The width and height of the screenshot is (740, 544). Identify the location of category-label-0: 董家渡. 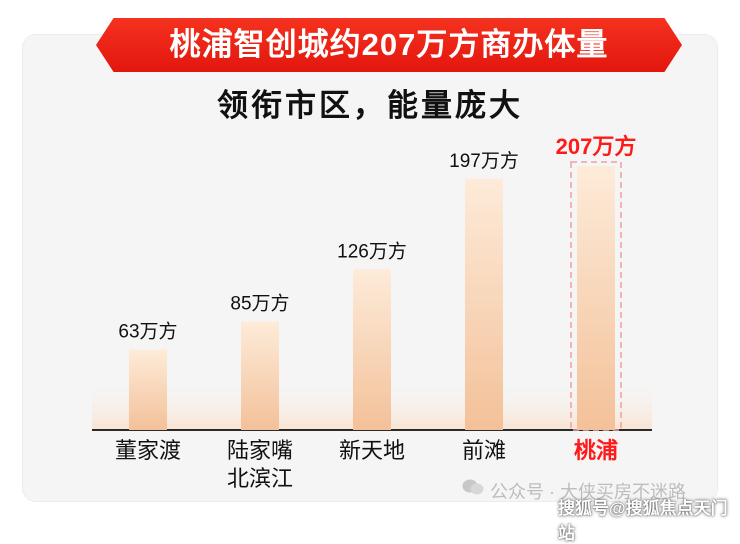
(148, 450).